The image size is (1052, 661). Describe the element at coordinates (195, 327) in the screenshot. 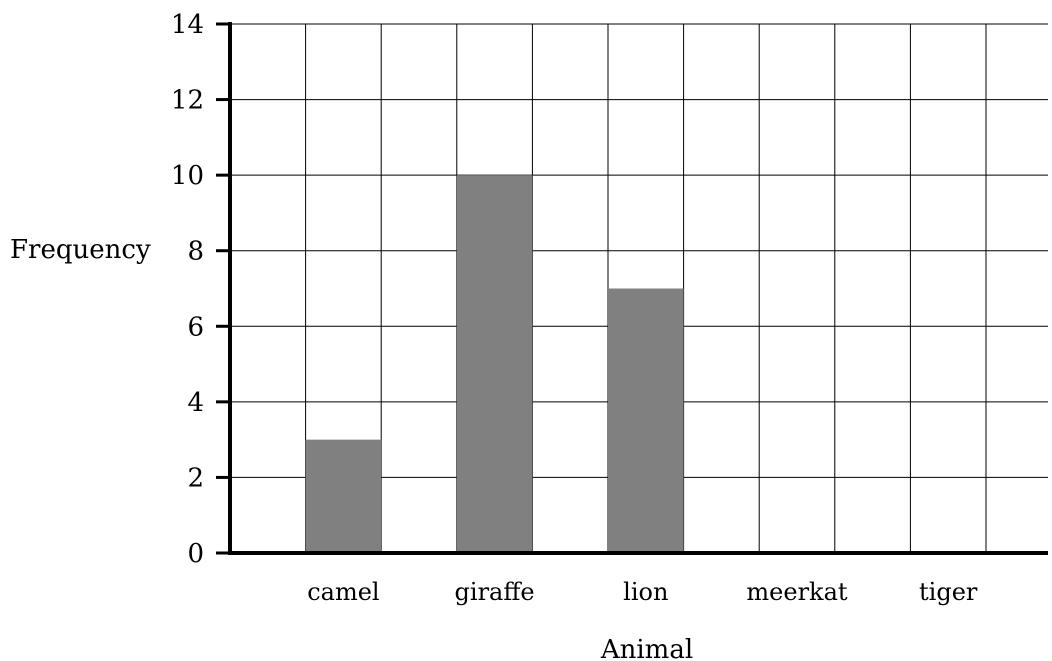

I see `y-tick-label: 6` at that location.